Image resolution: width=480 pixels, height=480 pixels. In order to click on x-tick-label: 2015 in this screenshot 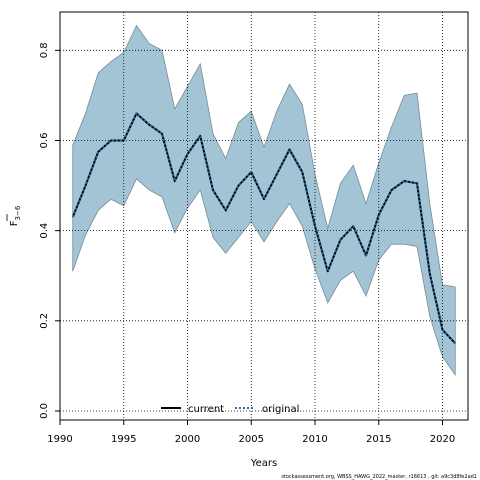, I will do `click(378, 439)`.